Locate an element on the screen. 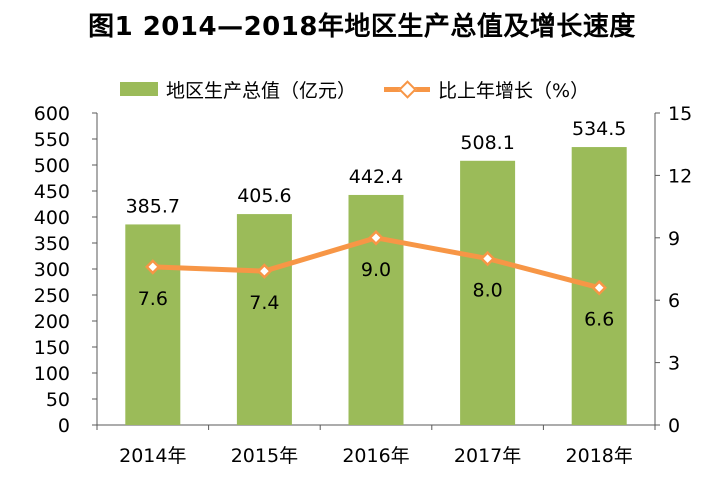 This screenshot has width=724, height=486. bar-value-label: 385.7 is located at coordinates (153, 206).